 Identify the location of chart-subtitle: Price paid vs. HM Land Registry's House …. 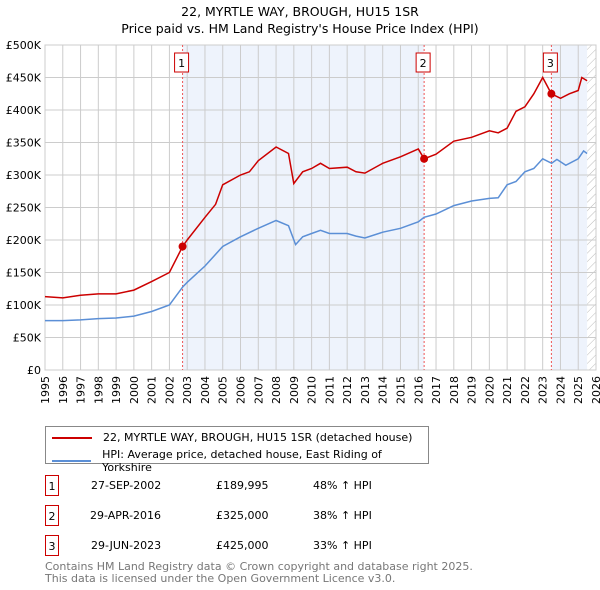
(300, 28).